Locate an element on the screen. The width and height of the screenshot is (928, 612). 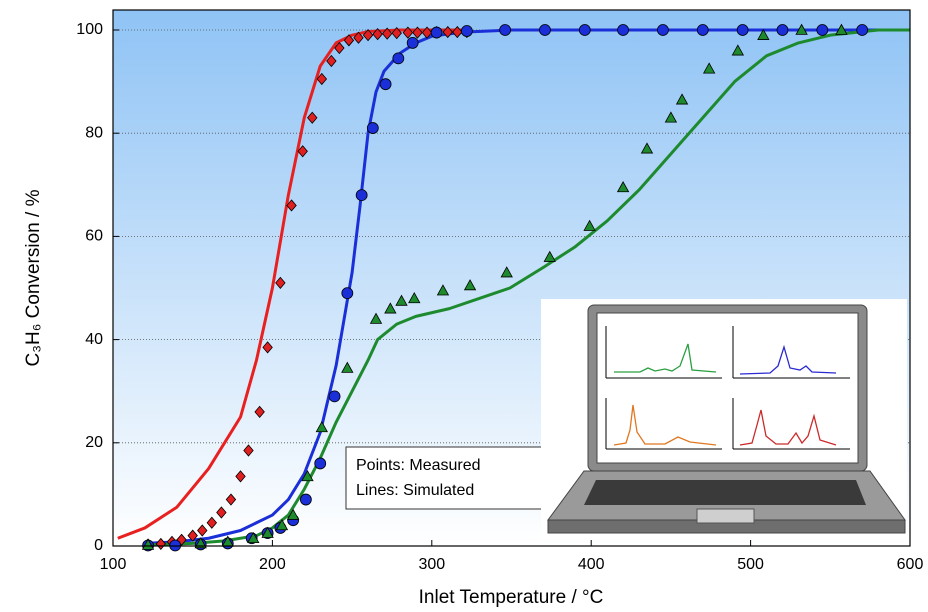
y-tick-label: 80 is located at coordinates (94, 132).